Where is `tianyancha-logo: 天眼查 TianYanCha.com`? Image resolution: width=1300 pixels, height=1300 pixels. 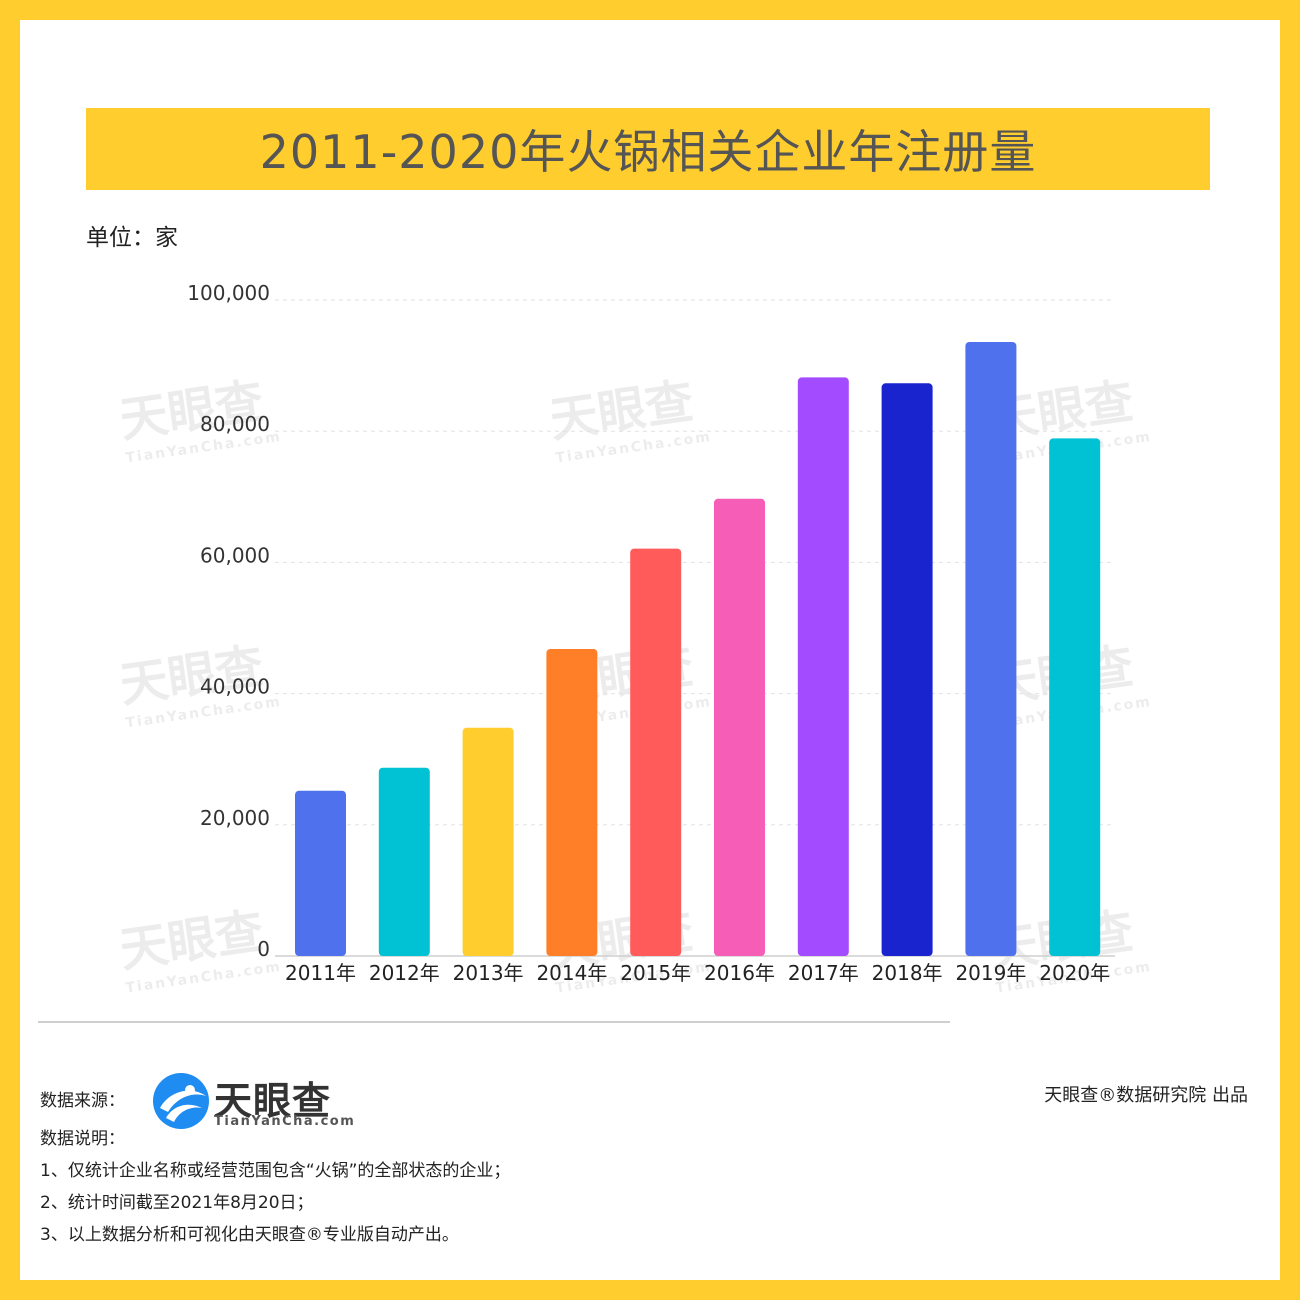
tianyancha-logo: 天眼查 TianYanCha.com is located at coordinates (257, 1101).